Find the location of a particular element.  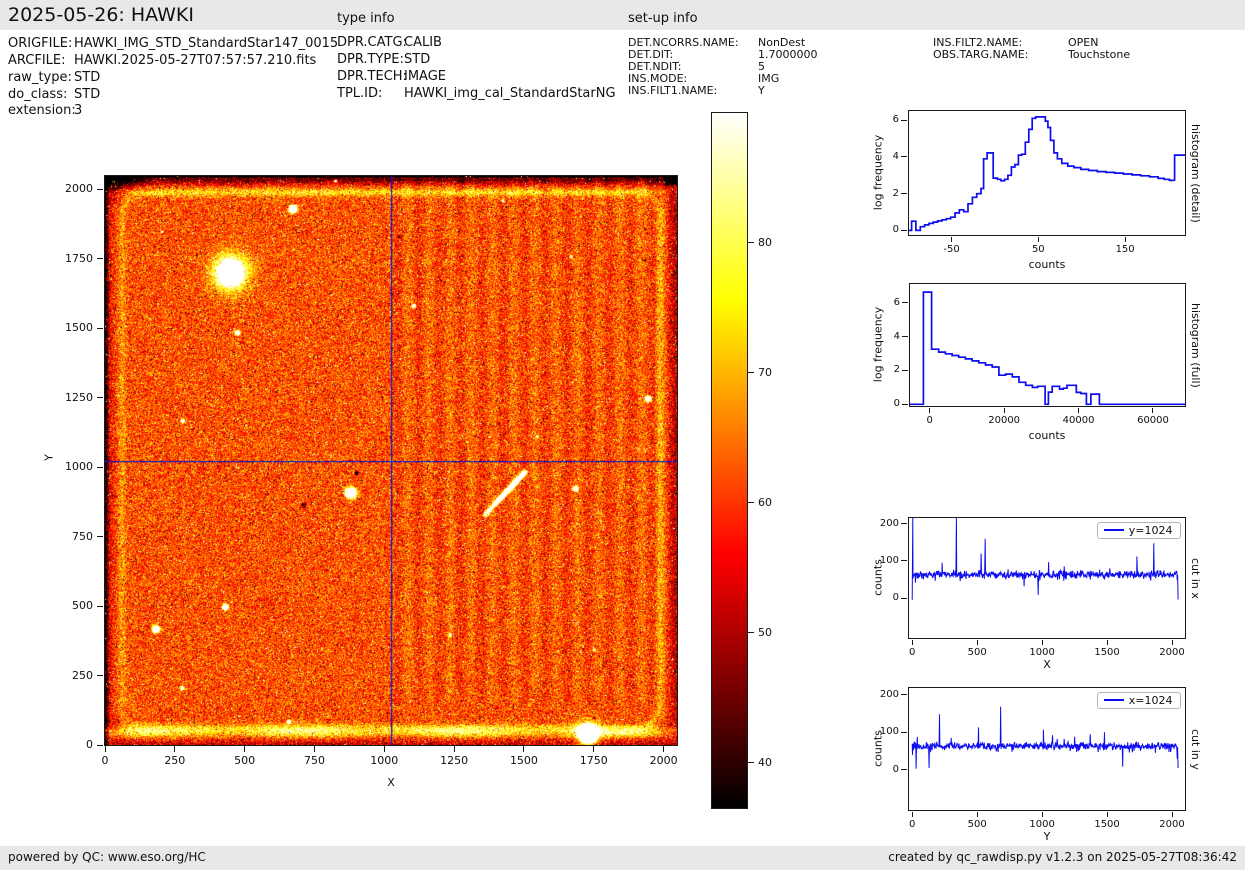

file-info-label: ARCFILE: is located at coordinates (37, 60).